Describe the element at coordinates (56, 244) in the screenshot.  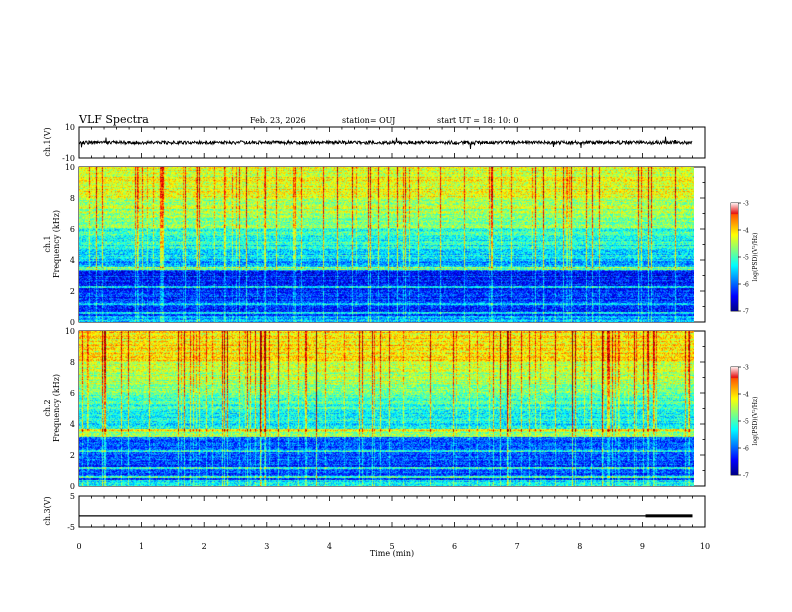
I see `ch1-spectrogram-ylabel: Frequency (kHz)` at that location.